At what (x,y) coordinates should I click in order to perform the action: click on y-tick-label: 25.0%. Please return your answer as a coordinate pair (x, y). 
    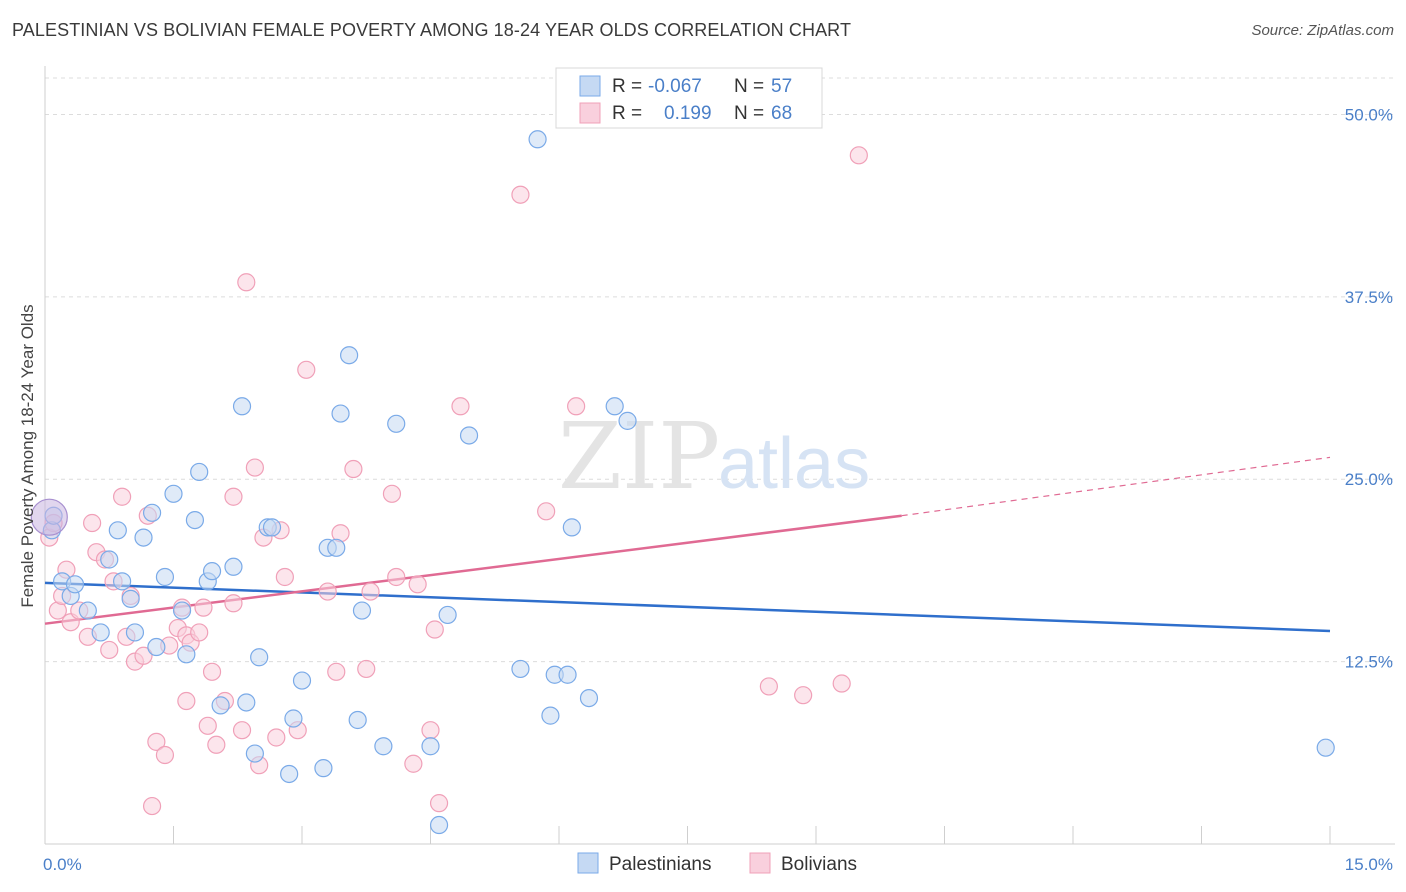
    Looking at the image, I should click on (1369, 479).